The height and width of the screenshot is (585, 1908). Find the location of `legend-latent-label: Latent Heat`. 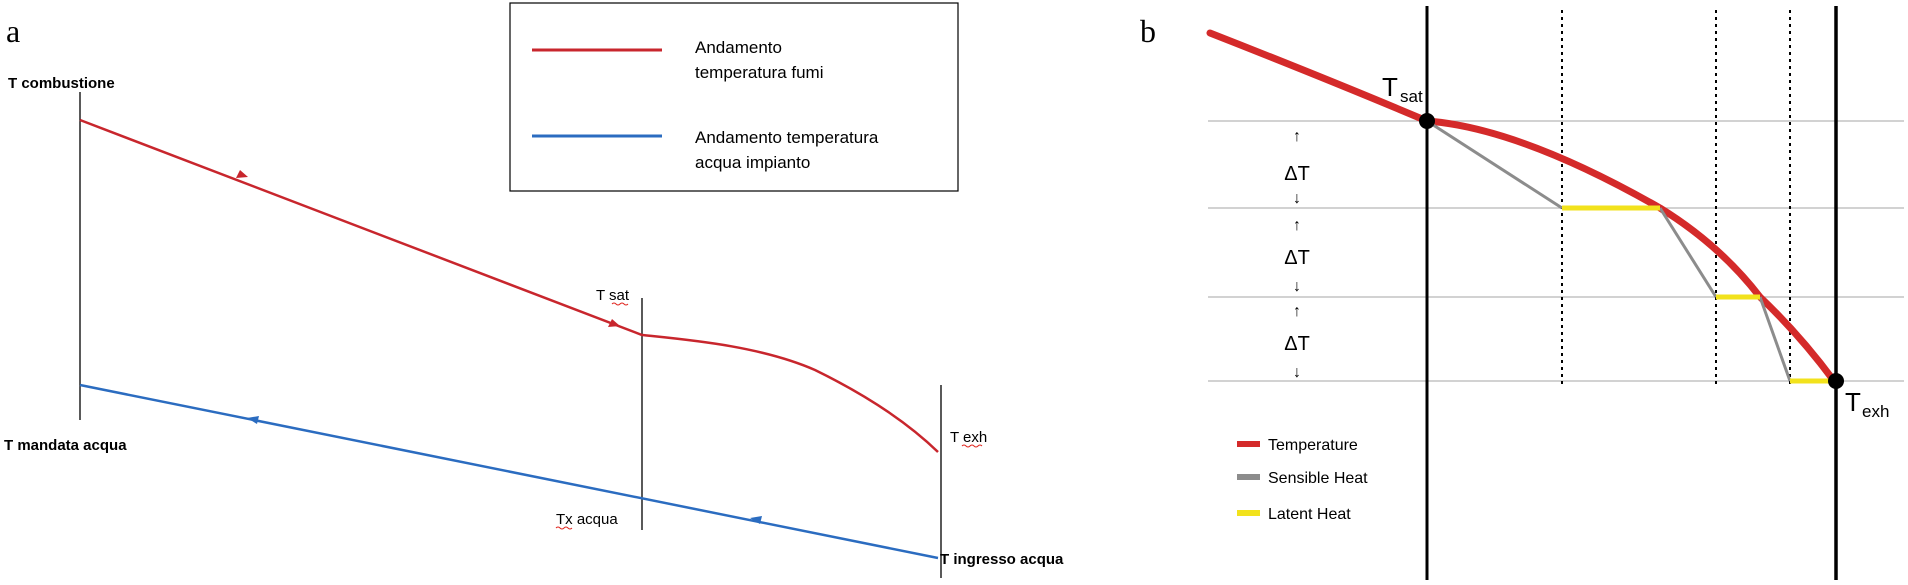

legend-latent-label: Latent Heat is located at coordinates (1309, 514).